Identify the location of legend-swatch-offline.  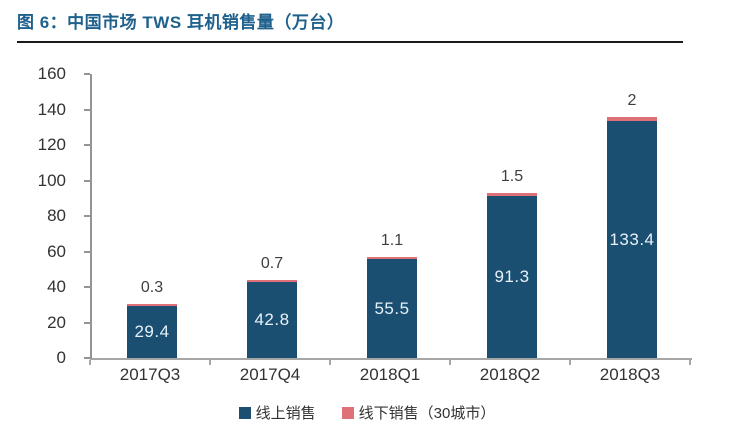
(347, 412).